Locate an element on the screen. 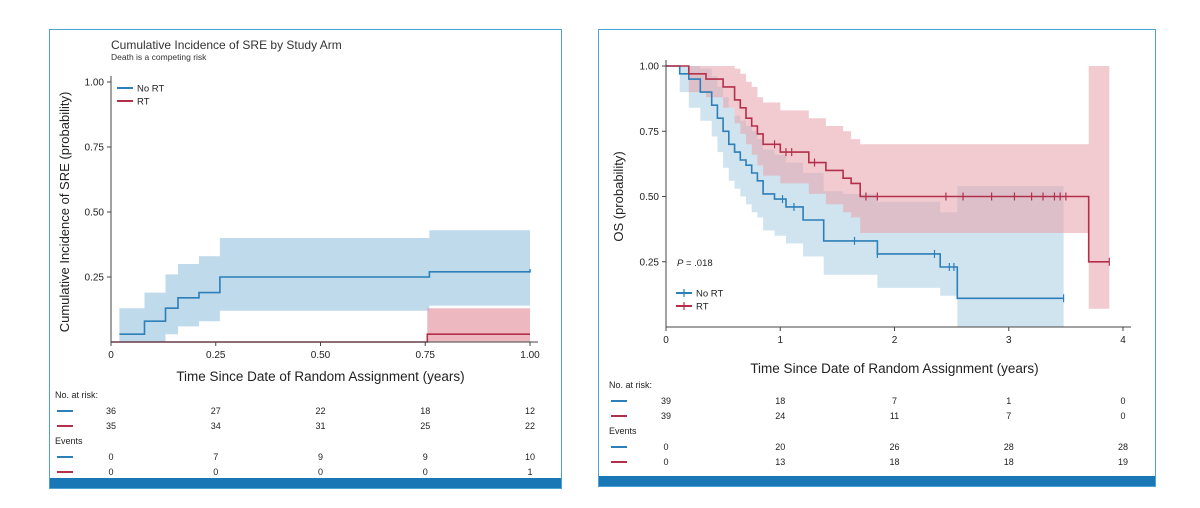  table-cell: 10 is located at coordinates (530, 457).